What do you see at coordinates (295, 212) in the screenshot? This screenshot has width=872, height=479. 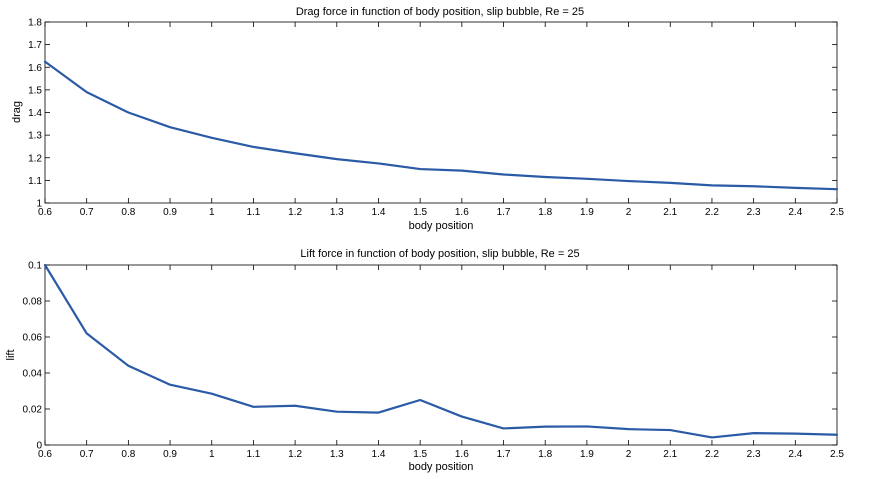 I see `drag-x-tick-label: 1.2` at bounding box center [295, 212].